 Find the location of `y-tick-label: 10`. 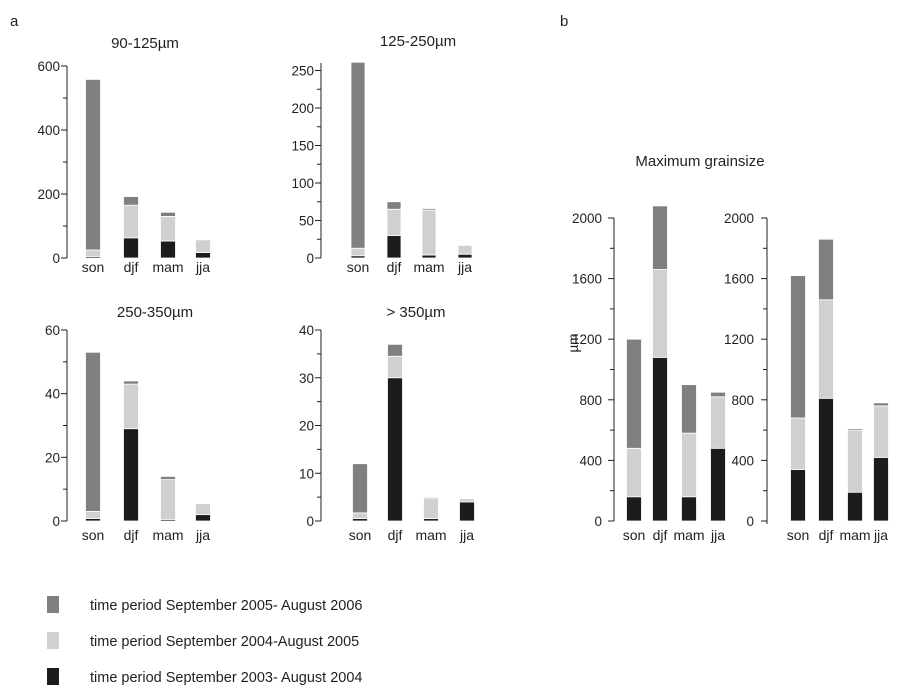

y-tick-label: 10 is located at coordinates (306, 473).